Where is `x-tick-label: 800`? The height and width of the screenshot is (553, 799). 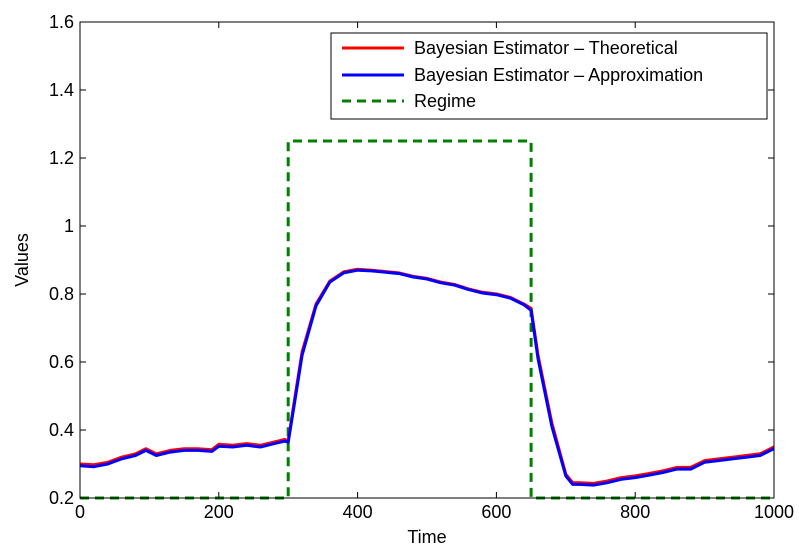 x-tick-label: 800 is located at coordinates (635, 512).